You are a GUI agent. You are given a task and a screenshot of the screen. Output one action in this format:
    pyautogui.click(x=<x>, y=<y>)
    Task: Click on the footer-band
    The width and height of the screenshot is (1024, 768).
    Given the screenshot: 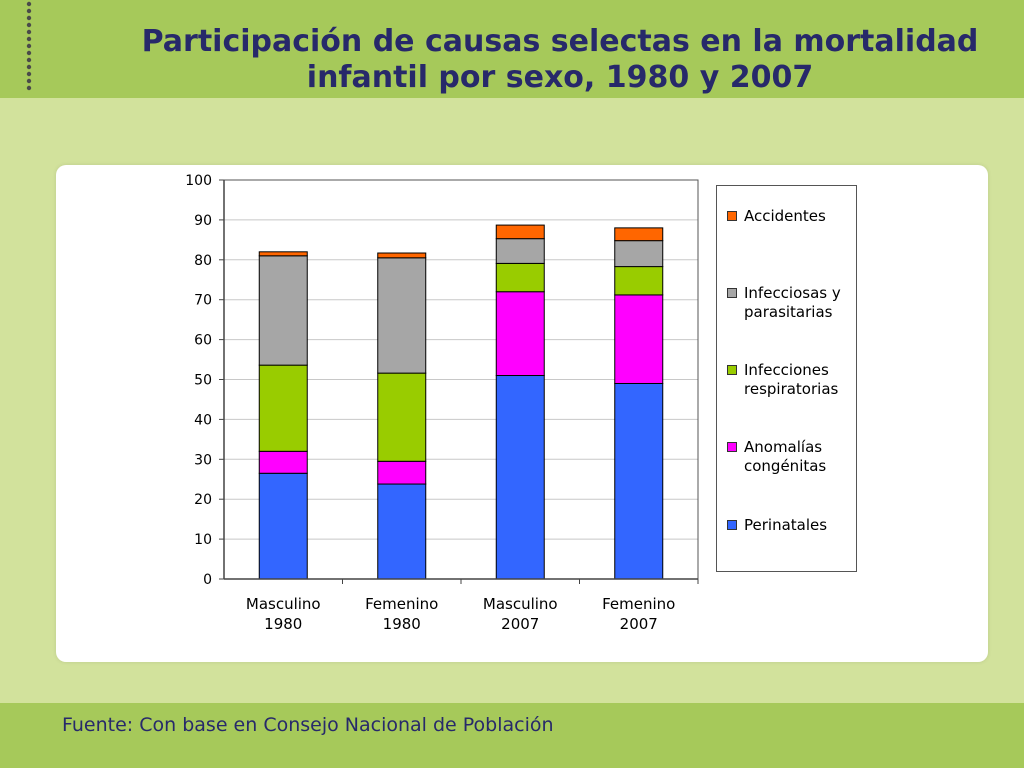 What is the action you would take?
    pyautogui.click(x=512, y=735)
    